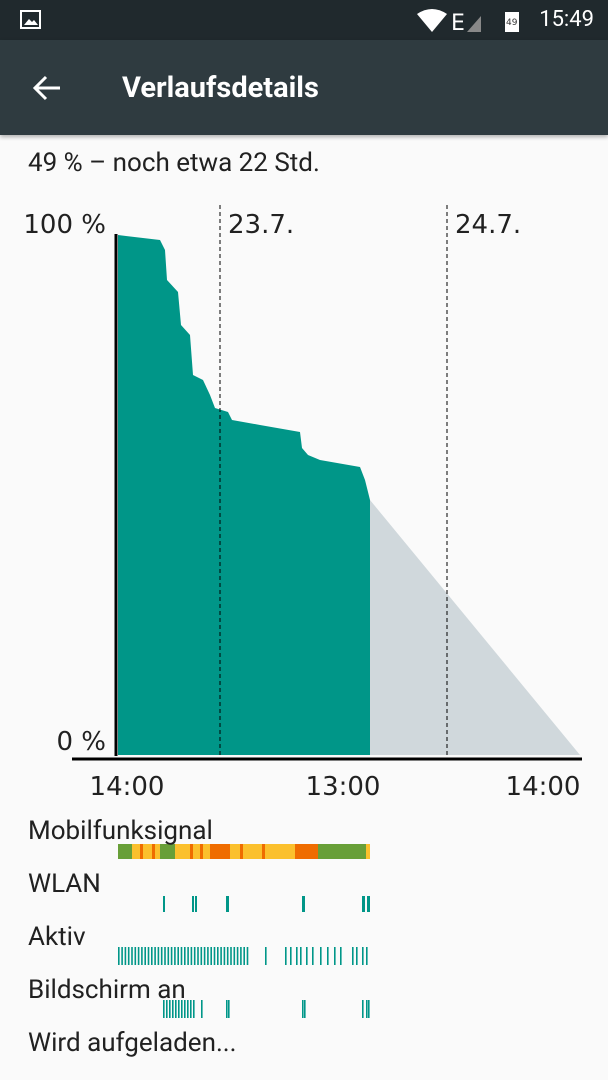  I want to click on toolbar: Verlaufsdetails, so click(304, 87).